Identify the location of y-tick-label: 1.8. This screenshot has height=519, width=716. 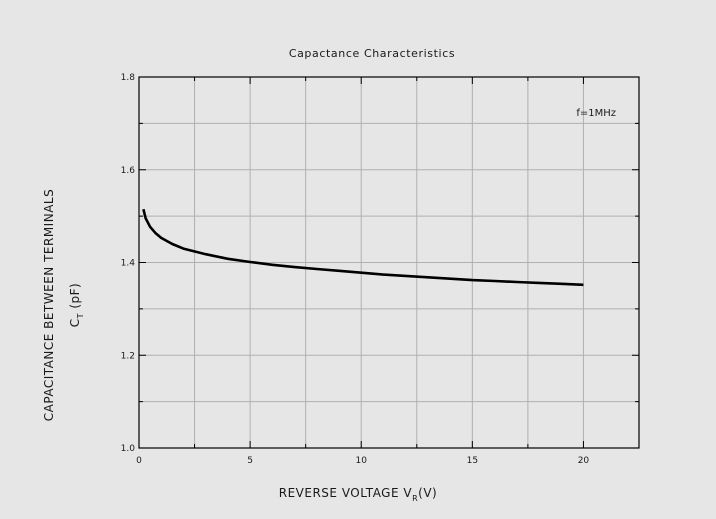
(128, 78).